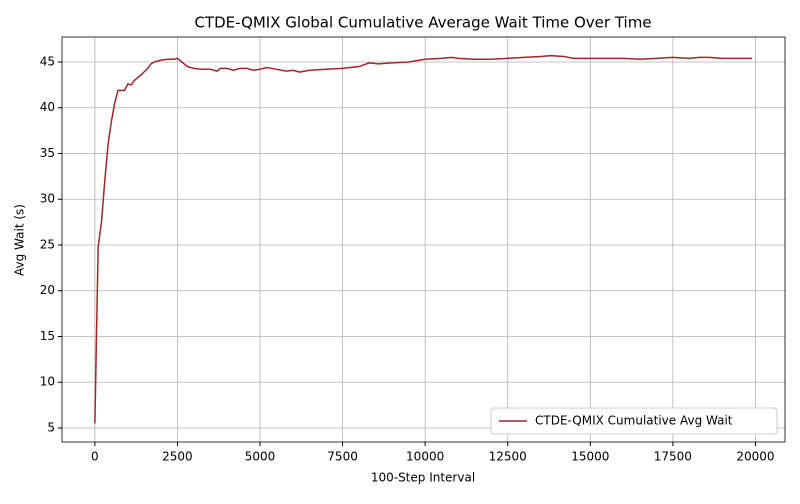  Describe the element at coordinates (47, 382) in the screenshot. I see `y-tick-label: 10` at that location.